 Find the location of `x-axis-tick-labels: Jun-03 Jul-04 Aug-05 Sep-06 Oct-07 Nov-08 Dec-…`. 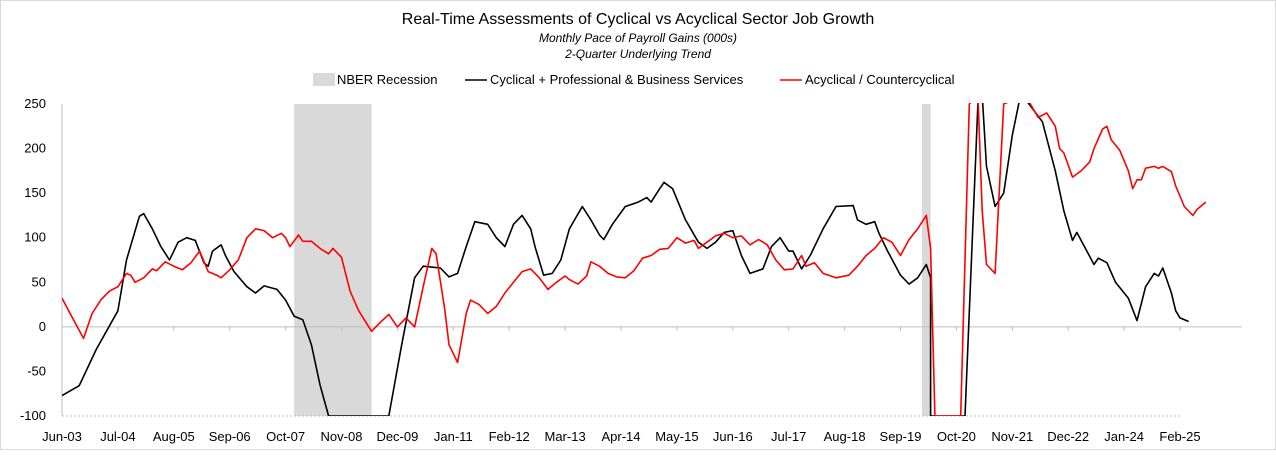

x-axis-tick-labels: Jun-03 Jul-04 Aug-05 Sep-06 Oct-07 Nov-08 Dec-… is located at coordinates (621, 436).